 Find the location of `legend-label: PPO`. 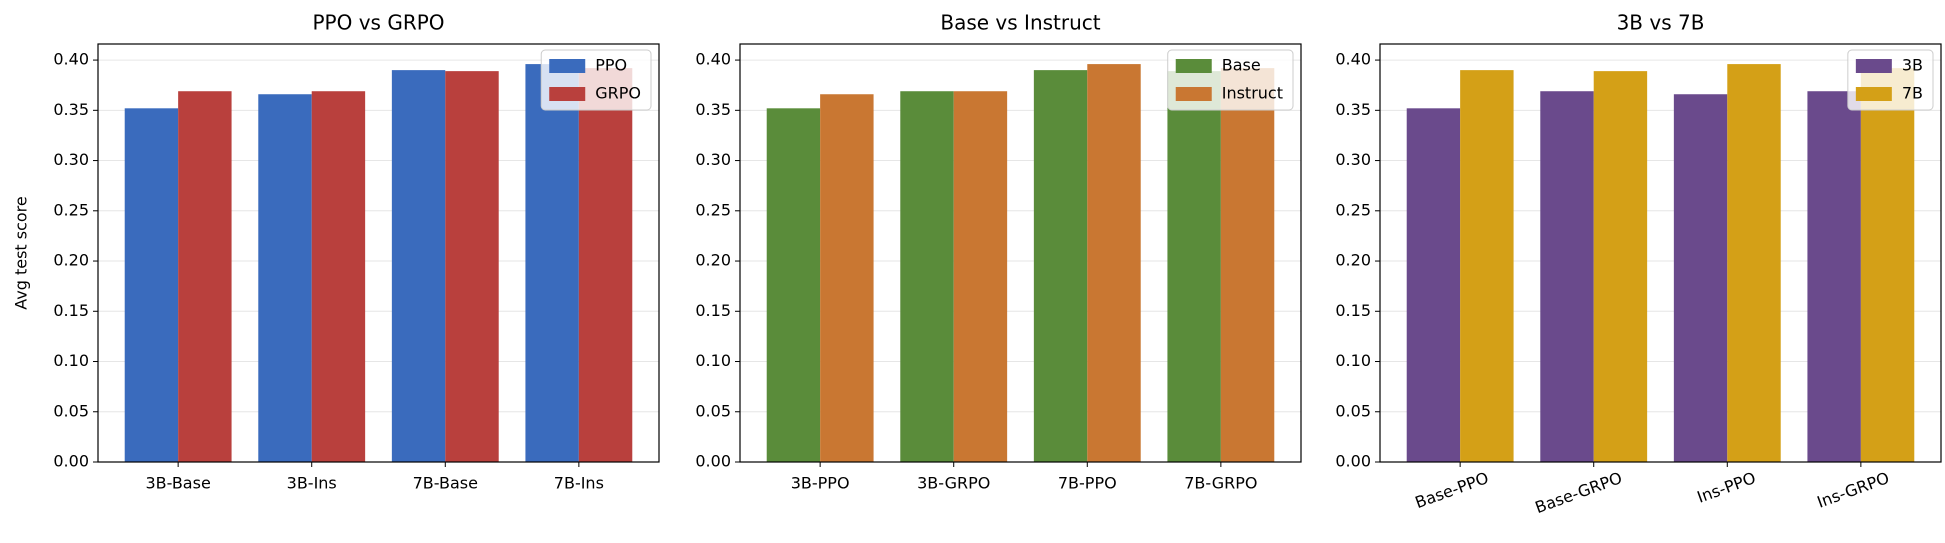

legend-label: PPO is located at coordinates (611, 65).